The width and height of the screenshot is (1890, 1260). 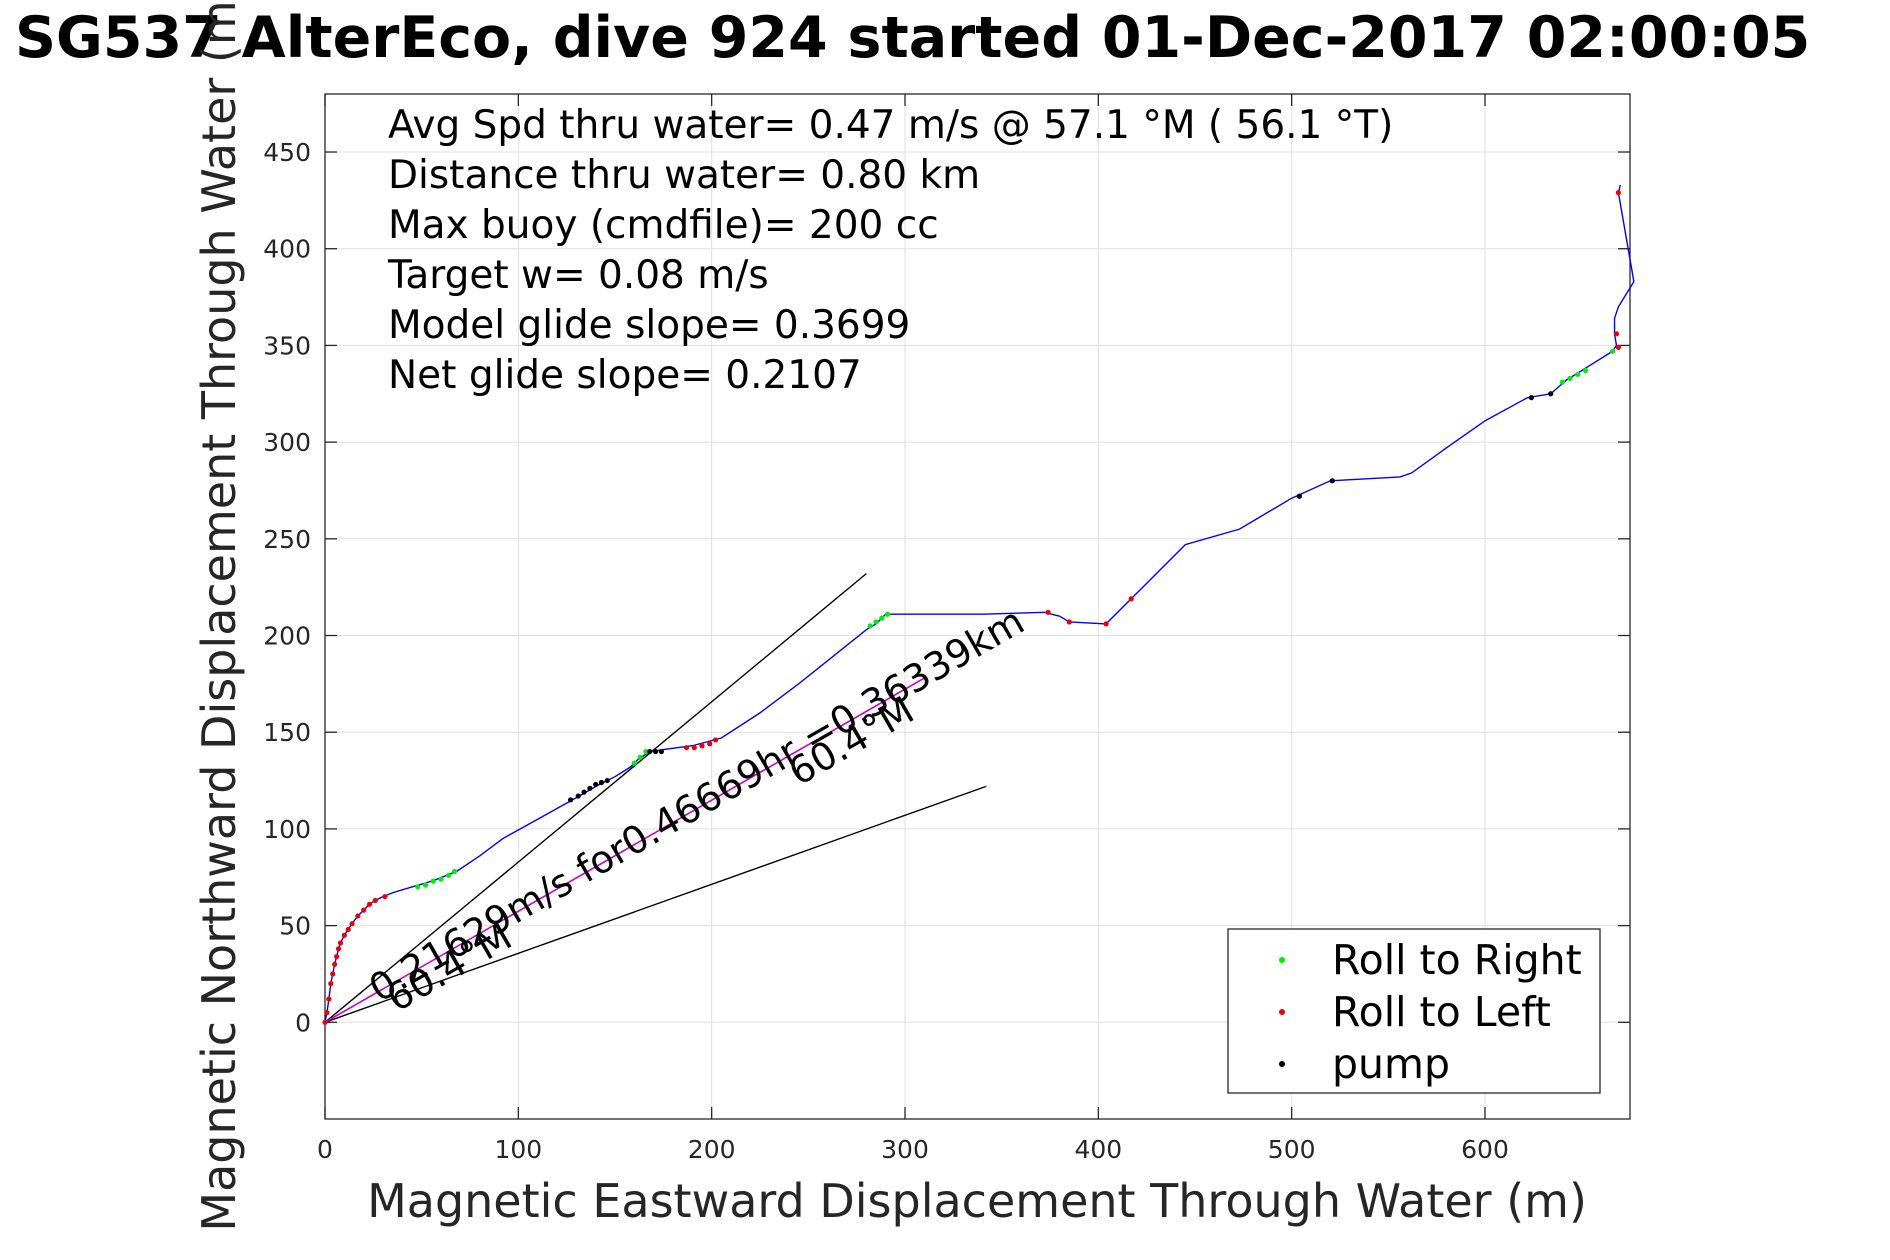 I want to click on info-line: Net glide slope= 0.2107, so click(x=625, y=375).